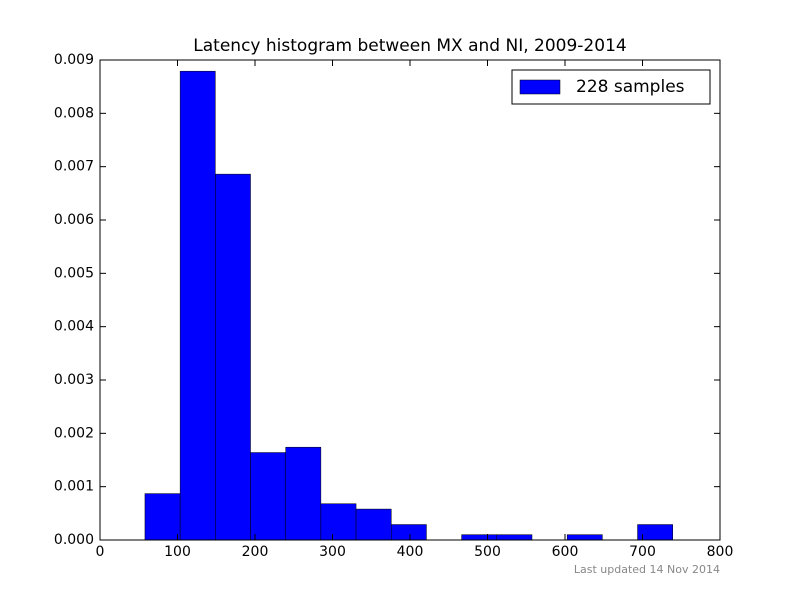 The width and height of the screenshot is (800, 600). Describe the element at coordinates (332, 552) in the screenshot. I see `x-tick-label: 300` at that location.